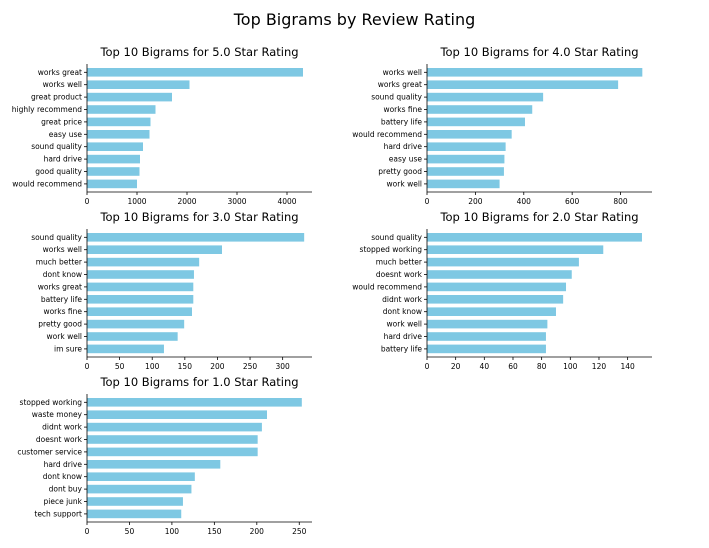 Image resolution: width=709 pixels, height=548 pixels. I want to click on y-tick-label: great price, so click(61, 121).